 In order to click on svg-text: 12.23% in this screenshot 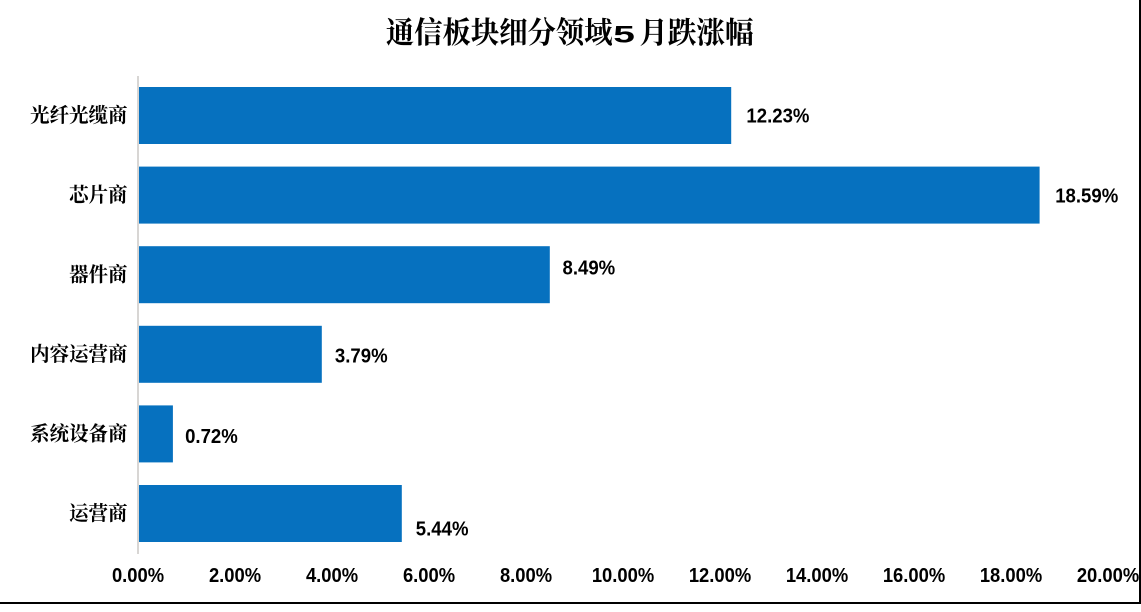, I will do `click(777, 117)`.